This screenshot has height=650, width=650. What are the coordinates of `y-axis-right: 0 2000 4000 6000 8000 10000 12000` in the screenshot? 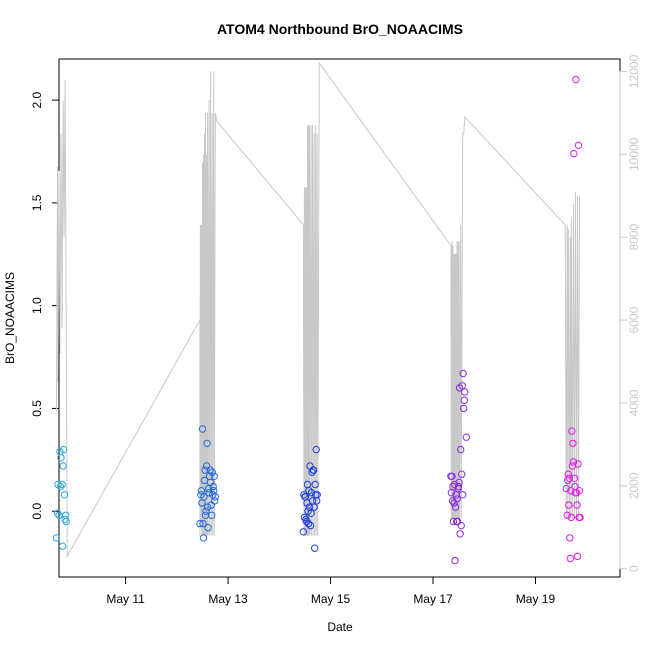 It's located at (630, 313).